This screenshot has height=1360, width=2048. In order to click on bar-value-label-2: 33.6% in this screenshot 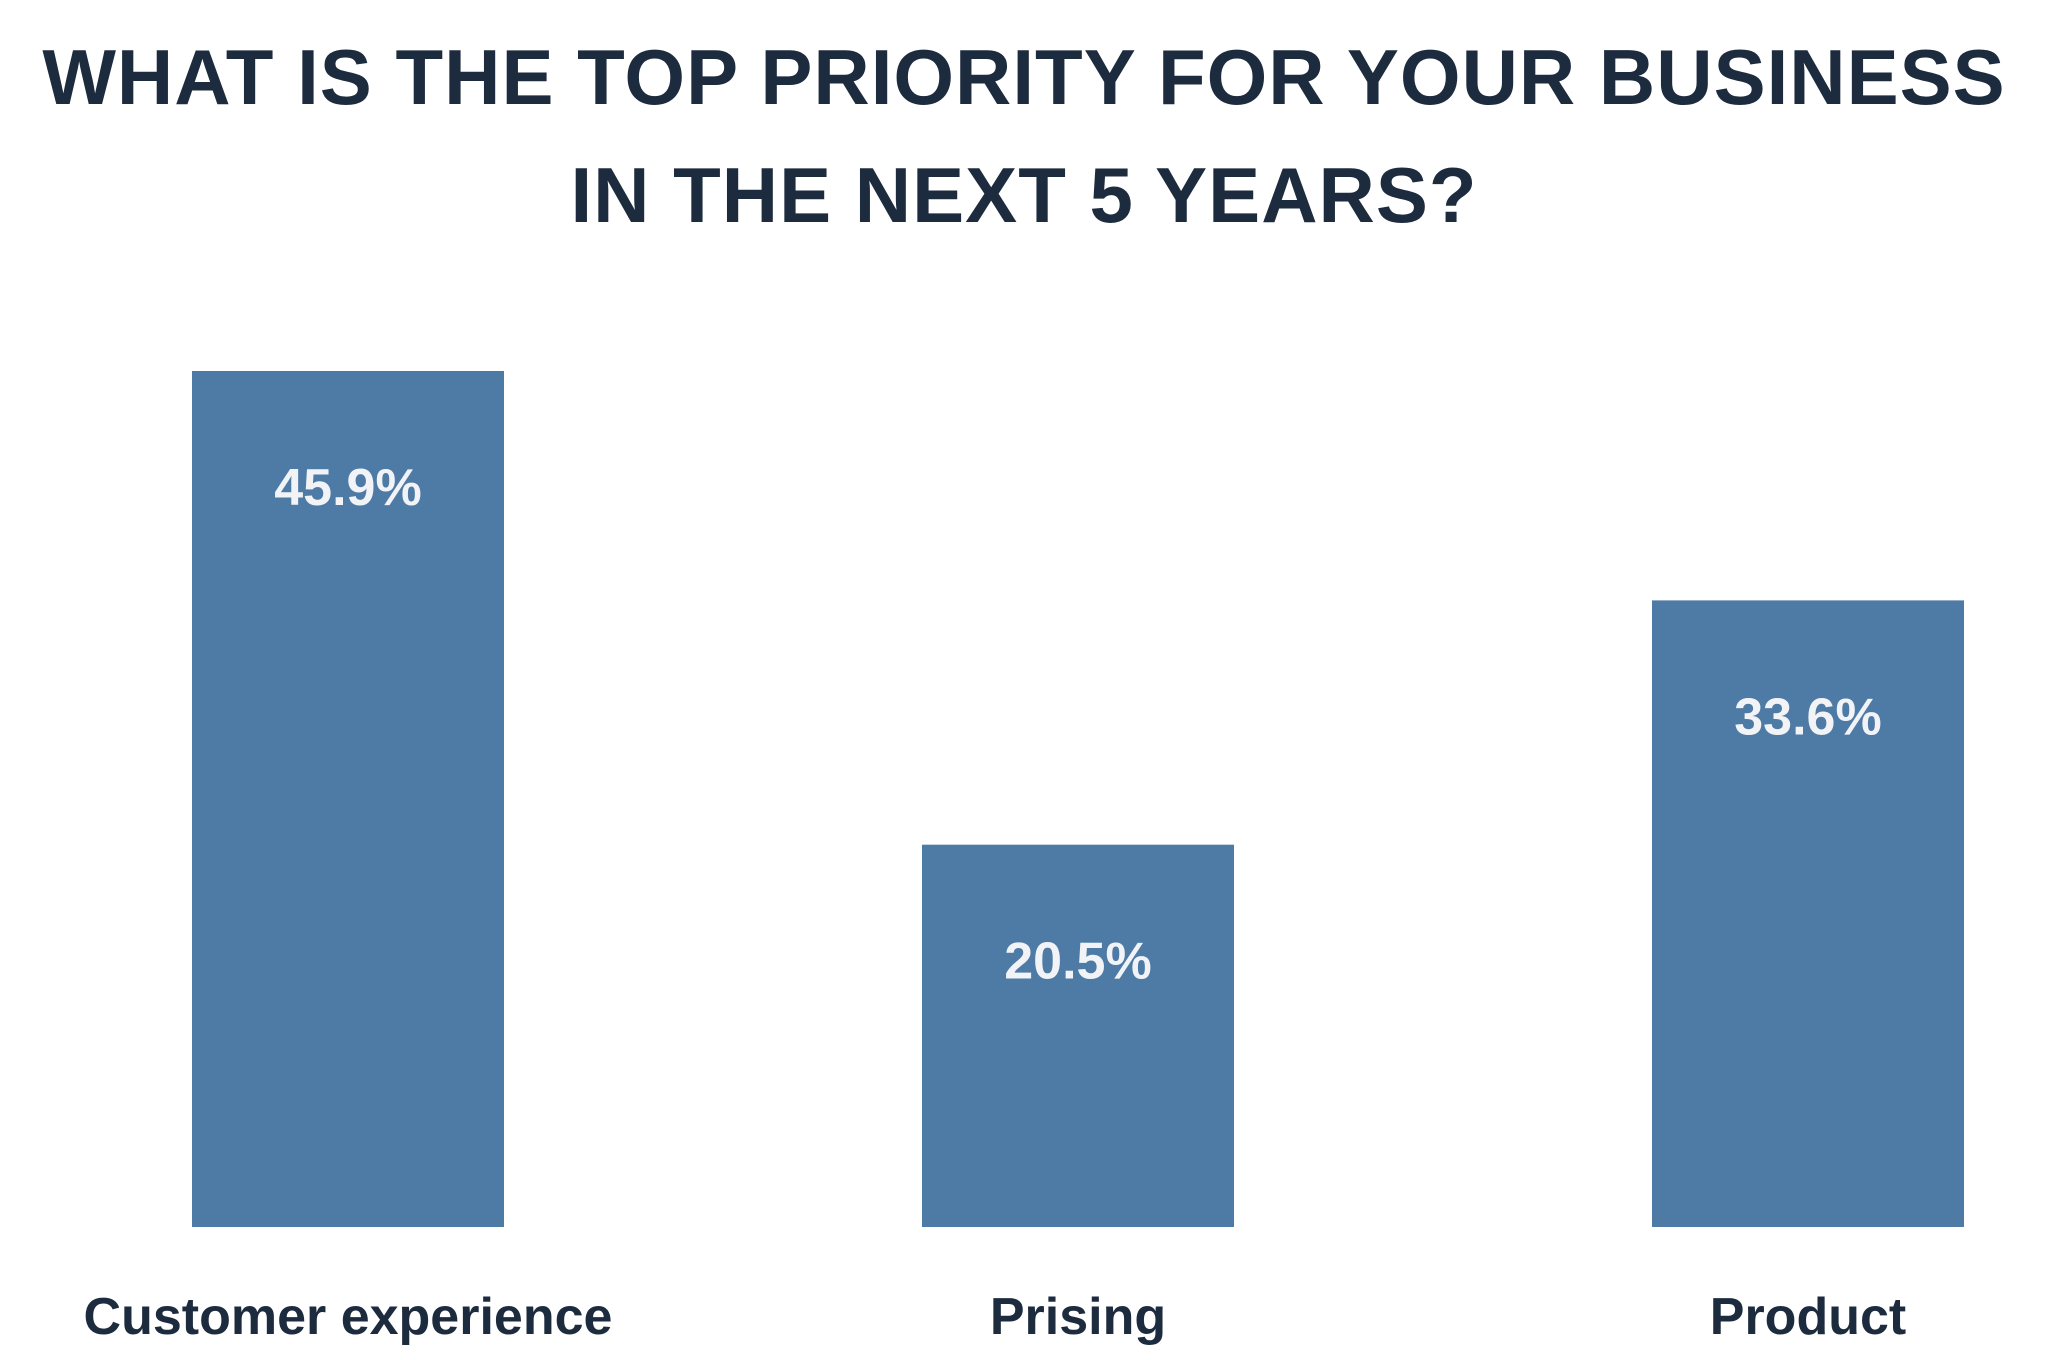, I will do `click(1807, 717)`.